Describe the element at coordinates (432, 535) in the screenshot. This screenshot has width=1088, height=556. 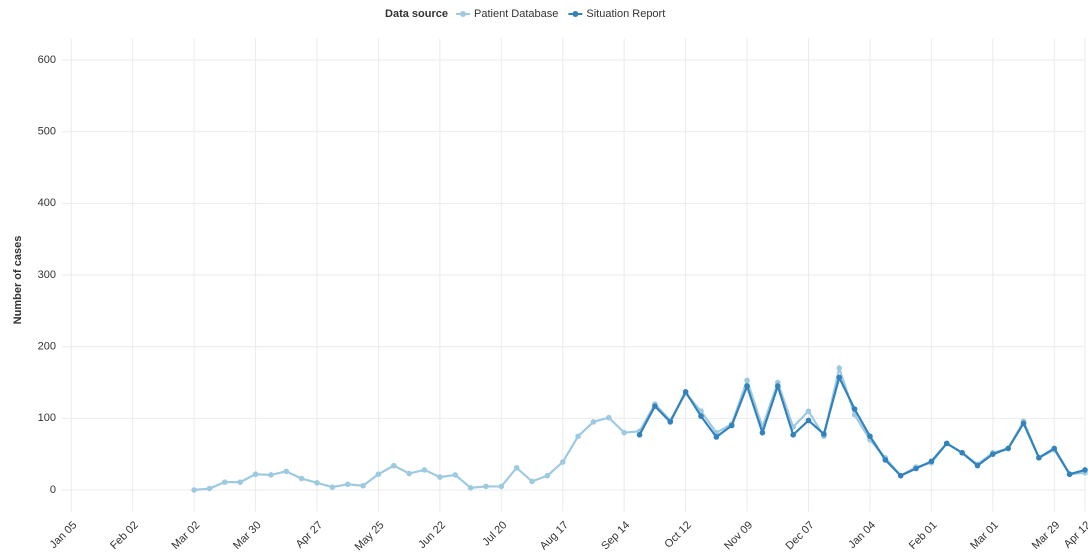
I see `x-tick-label: Jun 22` at that location.